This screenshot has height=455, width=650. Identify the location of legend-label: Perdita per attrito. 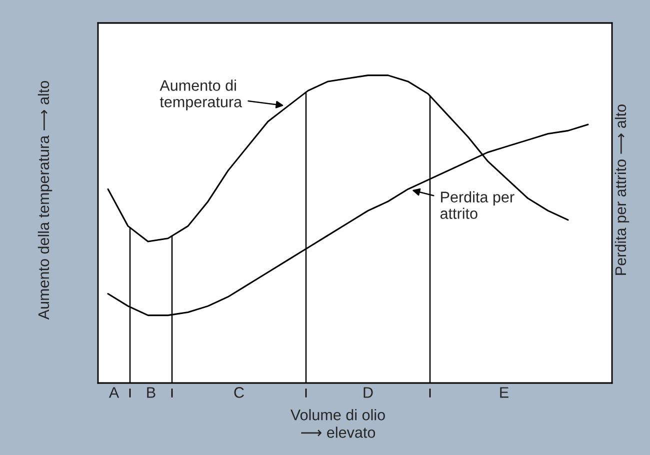
(477, 205).